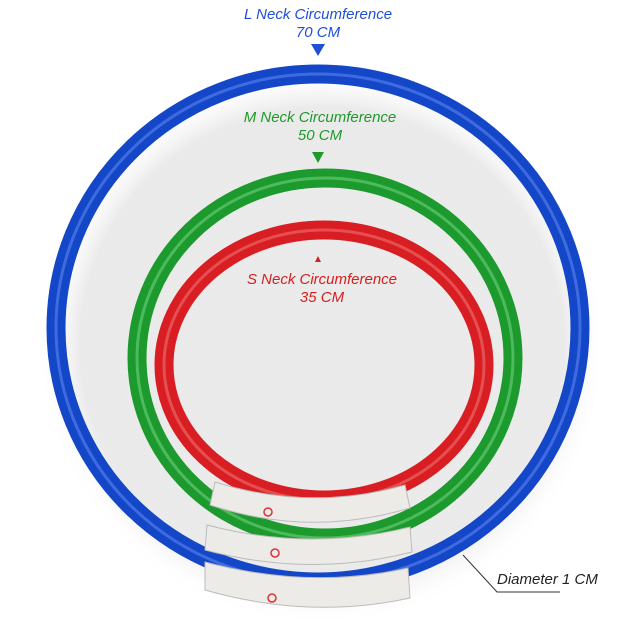  I want to click on medium-title: M Neck Circumference, so click(320, 117).